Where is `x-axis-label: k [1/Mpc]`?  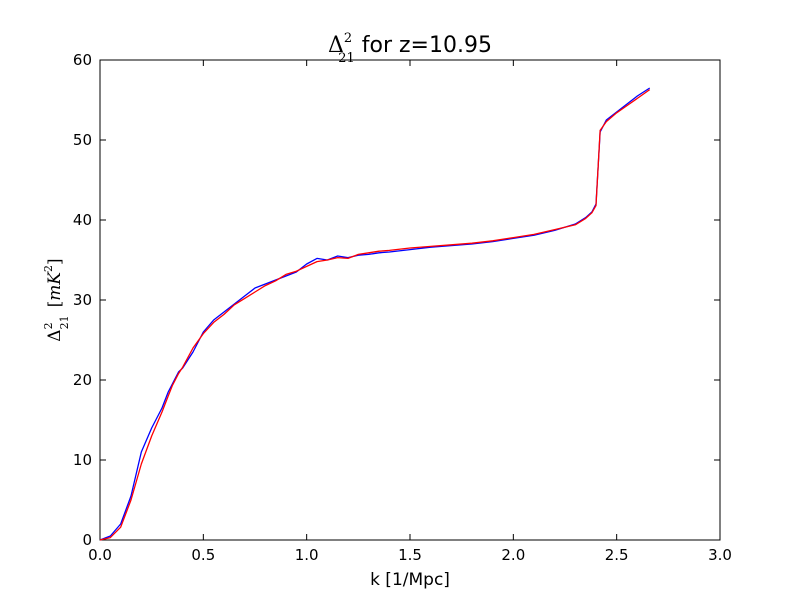 x-axis-label: k [1/Mpc] is located at coordinates (410, 580).